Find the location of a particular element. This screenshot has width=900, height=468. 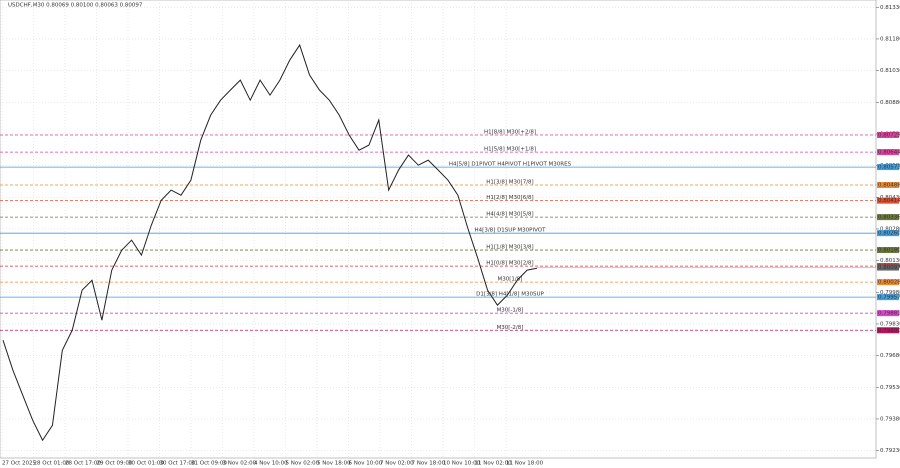

level-price: 0.80725 is located at coordinates (889, 136).